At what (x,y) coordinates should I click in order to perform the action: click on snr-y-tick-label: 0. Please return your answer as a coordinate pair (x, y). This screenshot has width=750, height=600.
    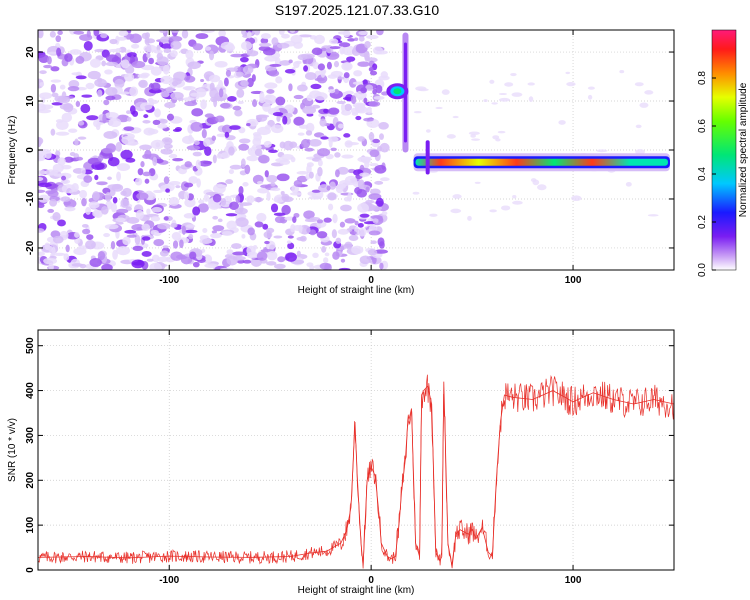
    Looking at the image, I should click on (30, 570).